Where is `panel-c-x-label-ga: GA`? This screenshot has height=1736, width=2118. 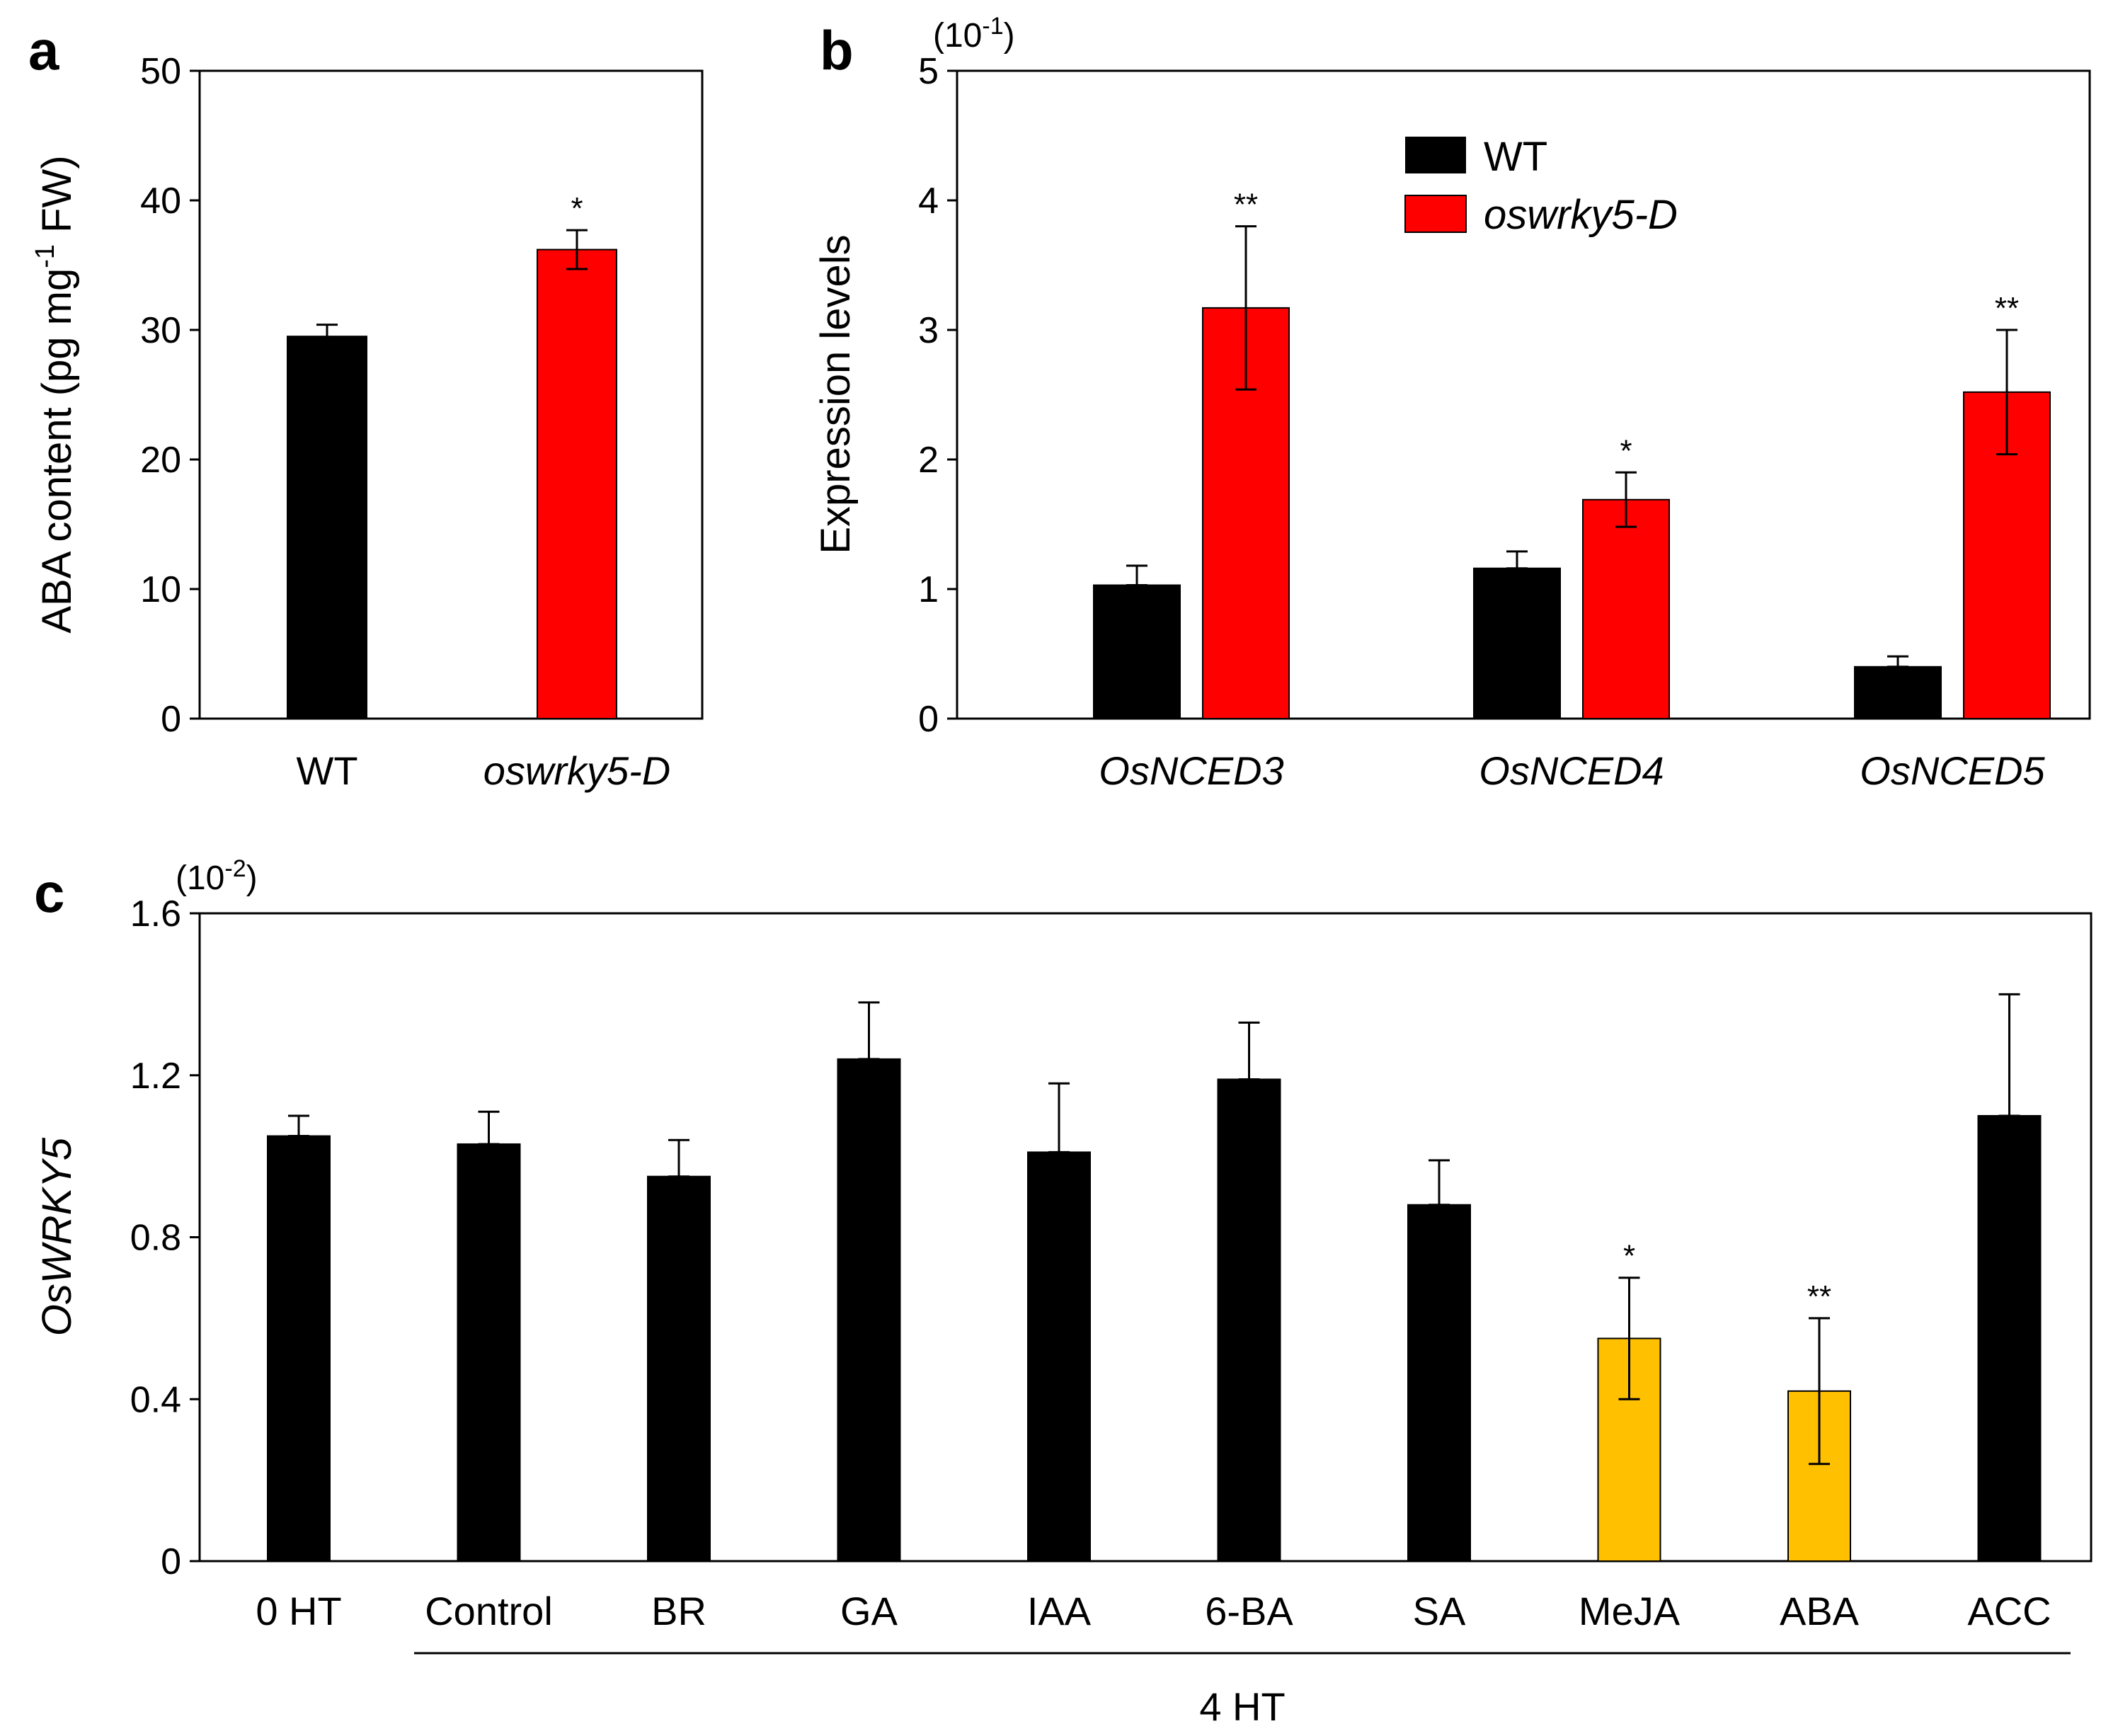 panel-c-x-label-ga: GA is located at coordinates (869, 1611).